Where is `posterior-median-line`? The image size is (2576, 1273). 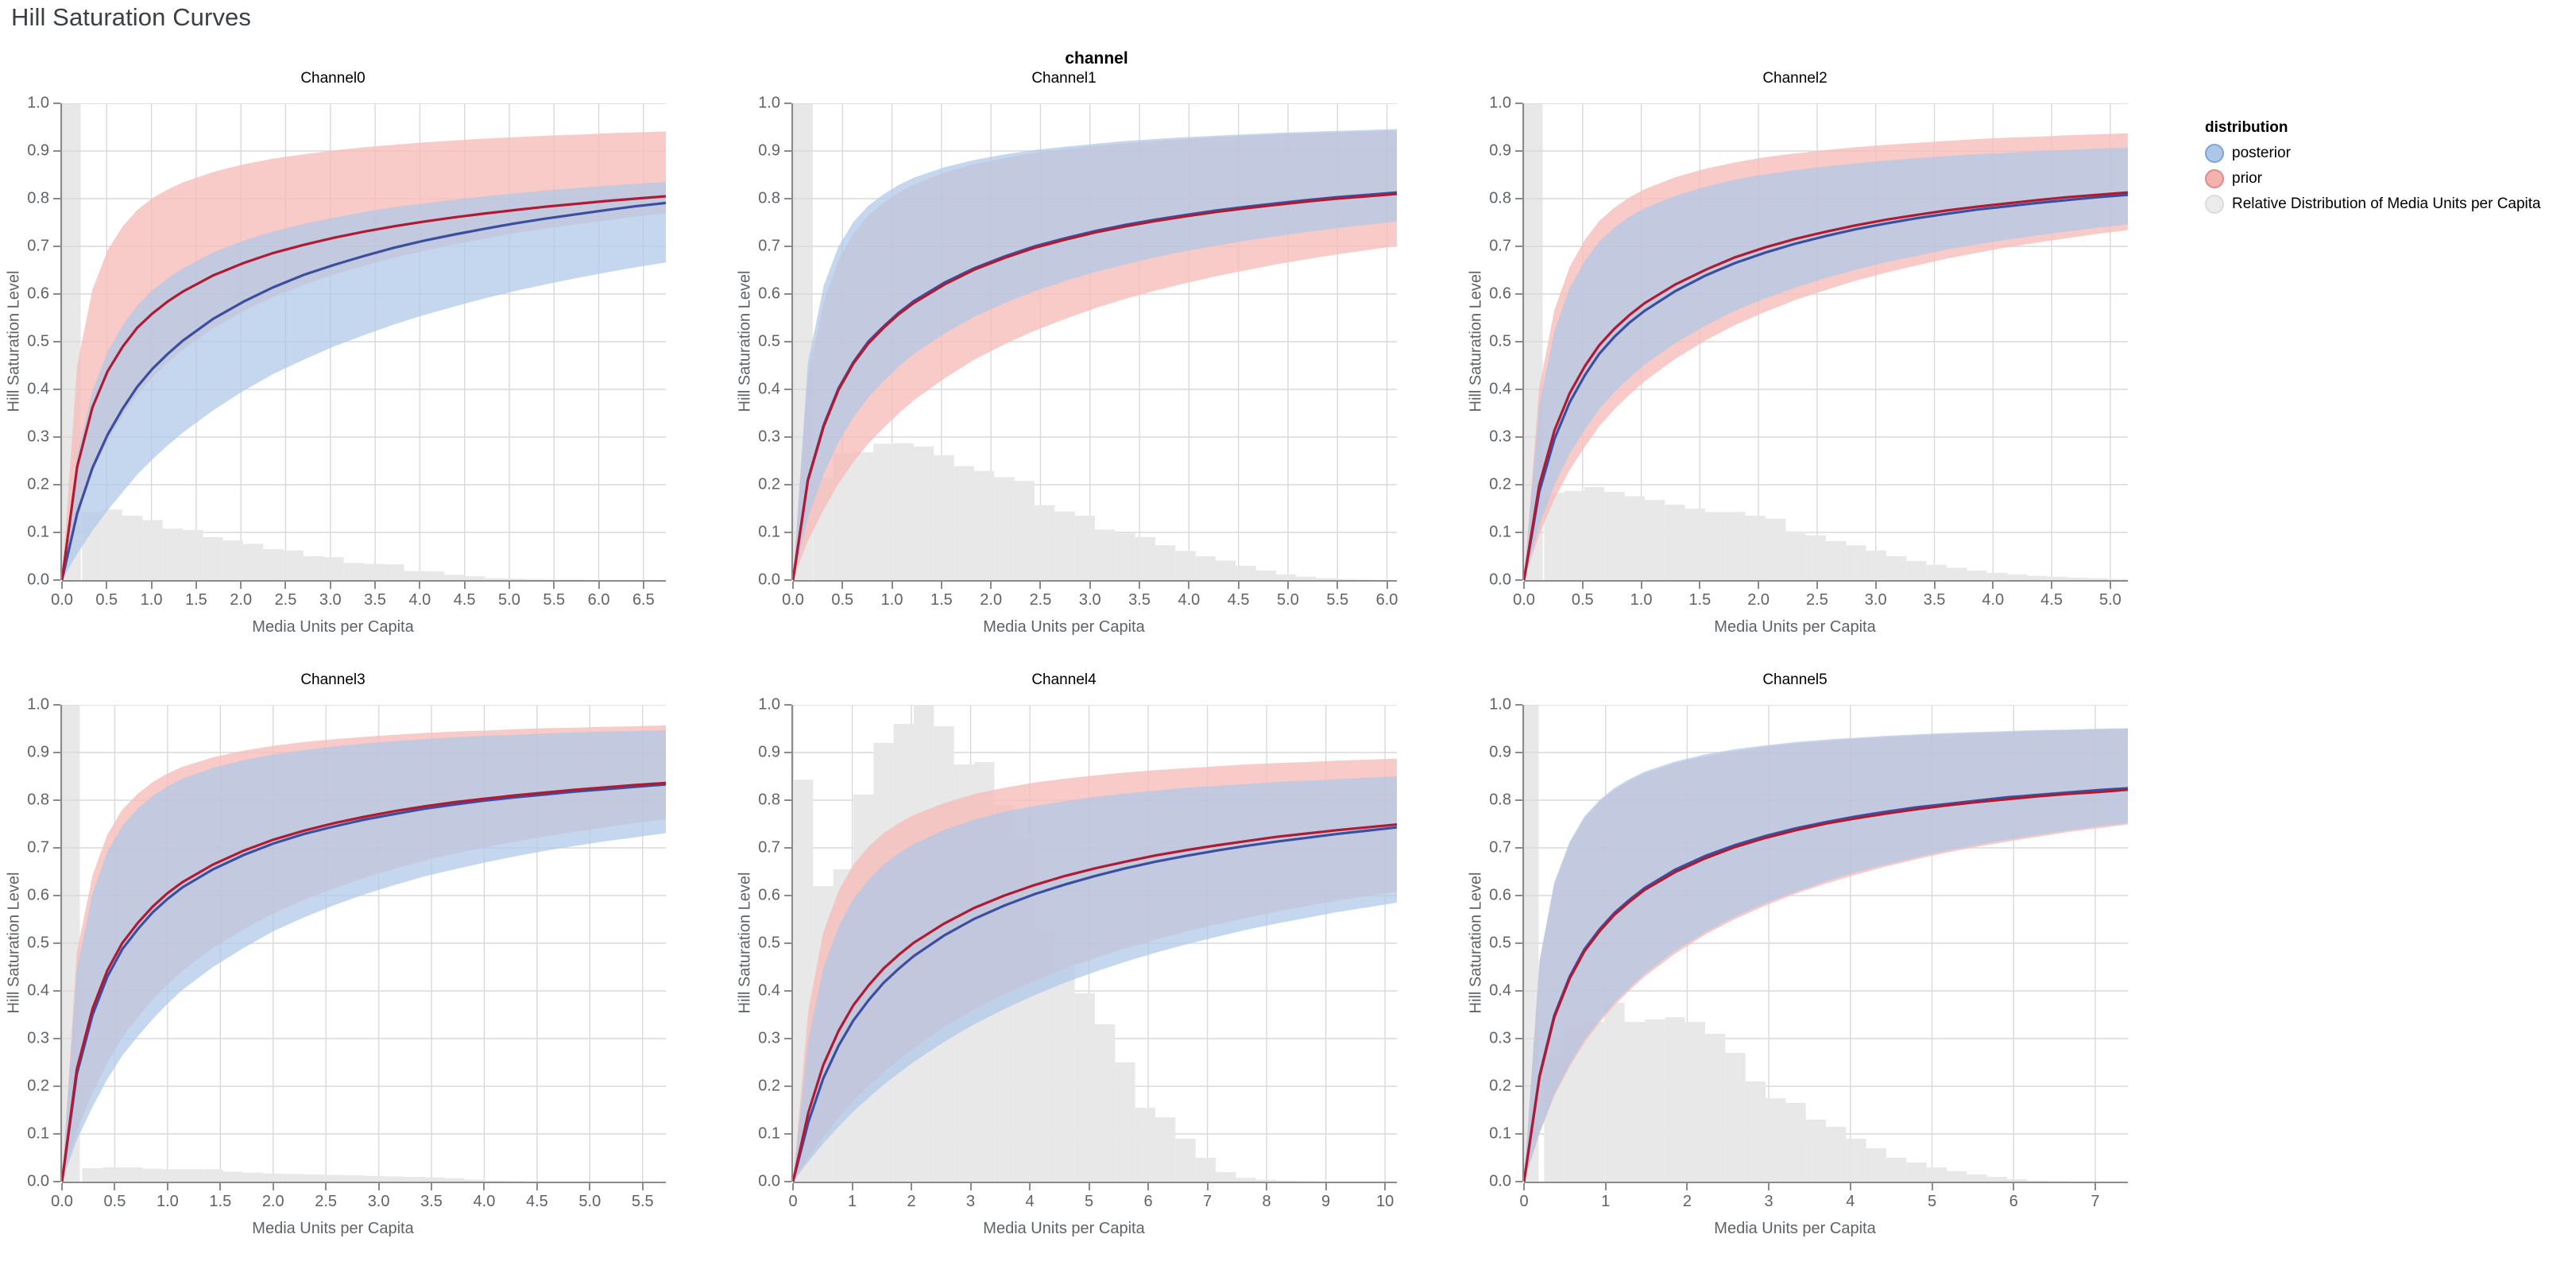 posterior-median-line is located at coordinates (364, 982).